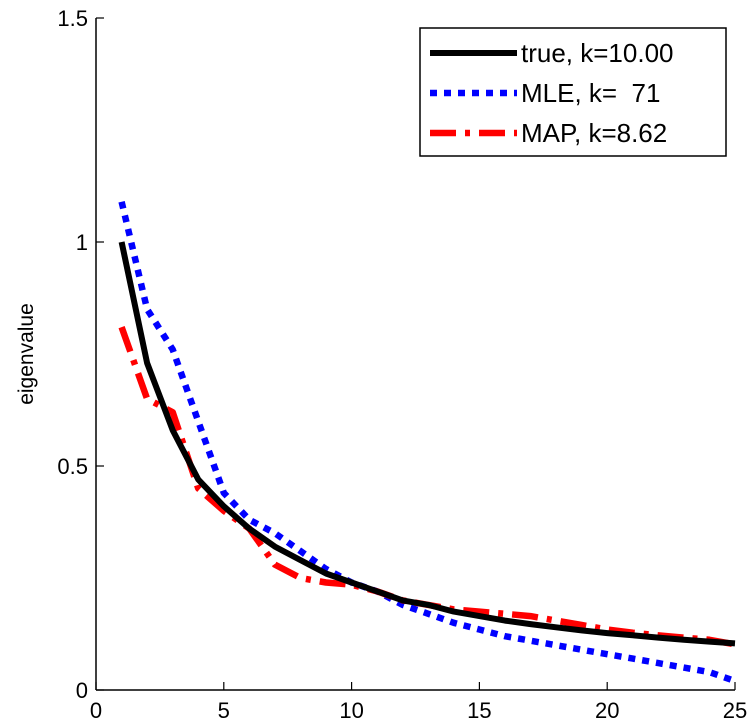 This screenshot has width=751, height=726. Describe the element at coordinates (72, 466) in the screenshot. I see `y-tick-label: 0.5` at that location.